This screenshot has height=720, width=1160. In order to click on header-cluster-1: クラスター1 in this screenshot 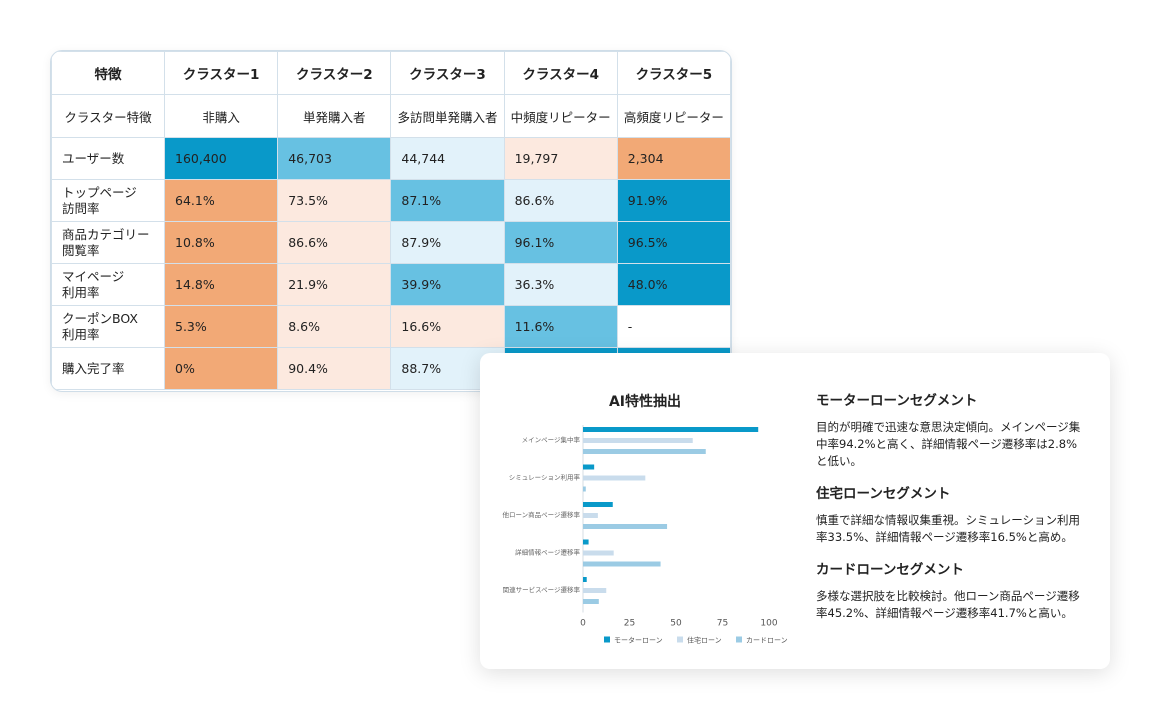, I will do `click(221, 73)`.